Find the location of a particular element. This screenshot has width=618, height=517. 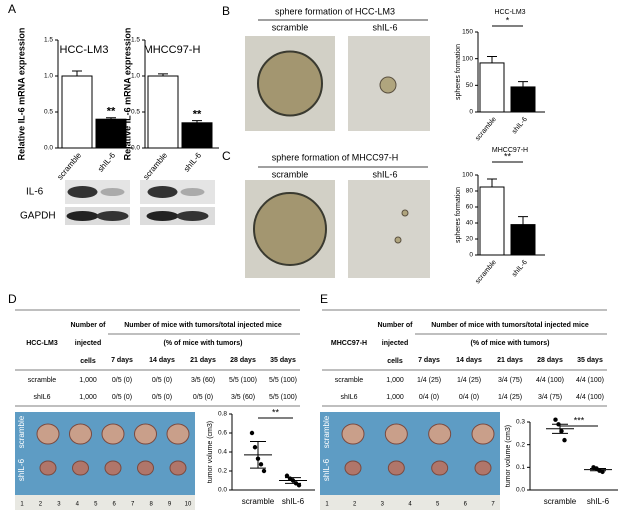

table-cell: 3/5 (60) is located at coordinates (243, 397).